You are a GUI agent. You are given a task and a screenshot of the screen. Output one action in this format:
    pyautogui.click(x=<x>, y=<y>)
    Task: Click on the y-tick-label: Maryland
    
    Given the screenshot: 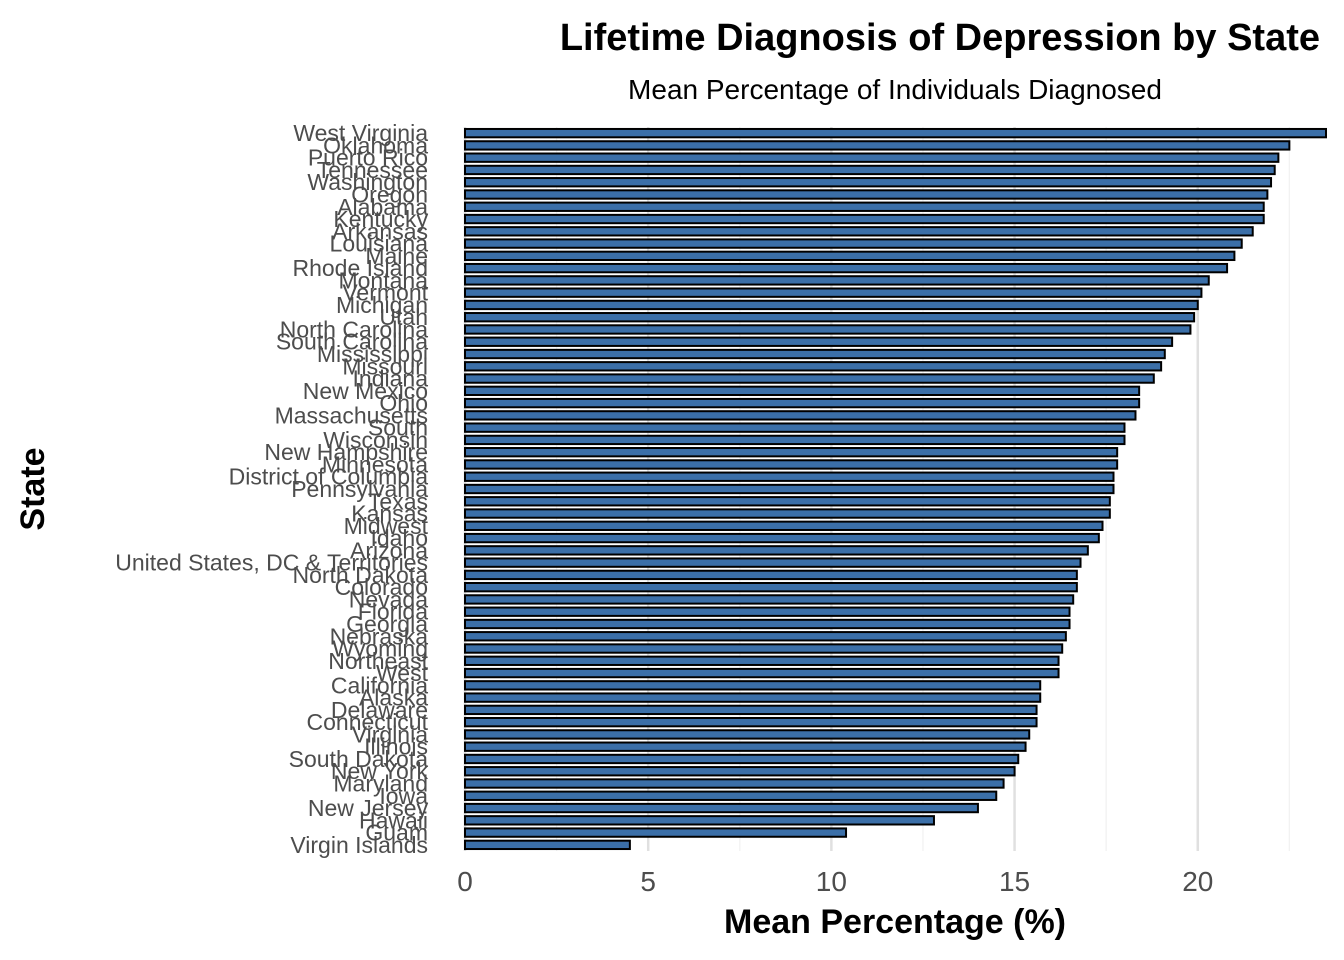 What is the action you would take?
    pyautogui.click(x=380, y=784)
    